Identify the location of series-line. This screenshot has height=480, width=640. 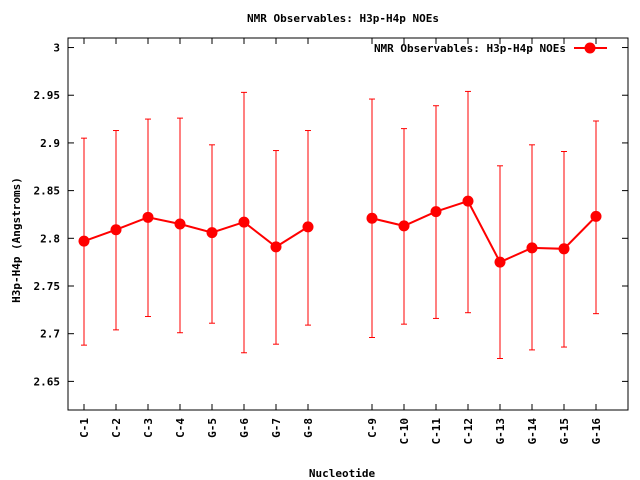
(196, 232).